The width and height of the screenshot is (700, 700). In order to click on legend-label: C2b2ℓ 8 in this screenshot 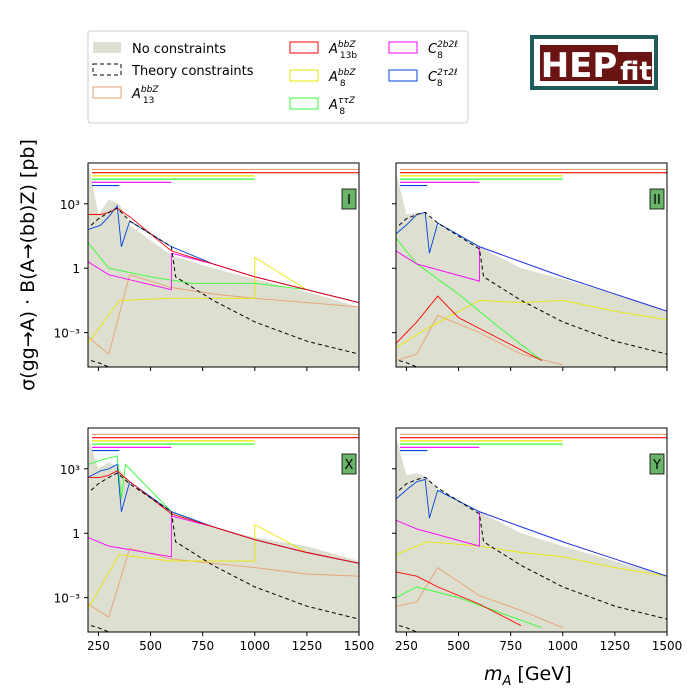, I will do `click(443, 50)`.